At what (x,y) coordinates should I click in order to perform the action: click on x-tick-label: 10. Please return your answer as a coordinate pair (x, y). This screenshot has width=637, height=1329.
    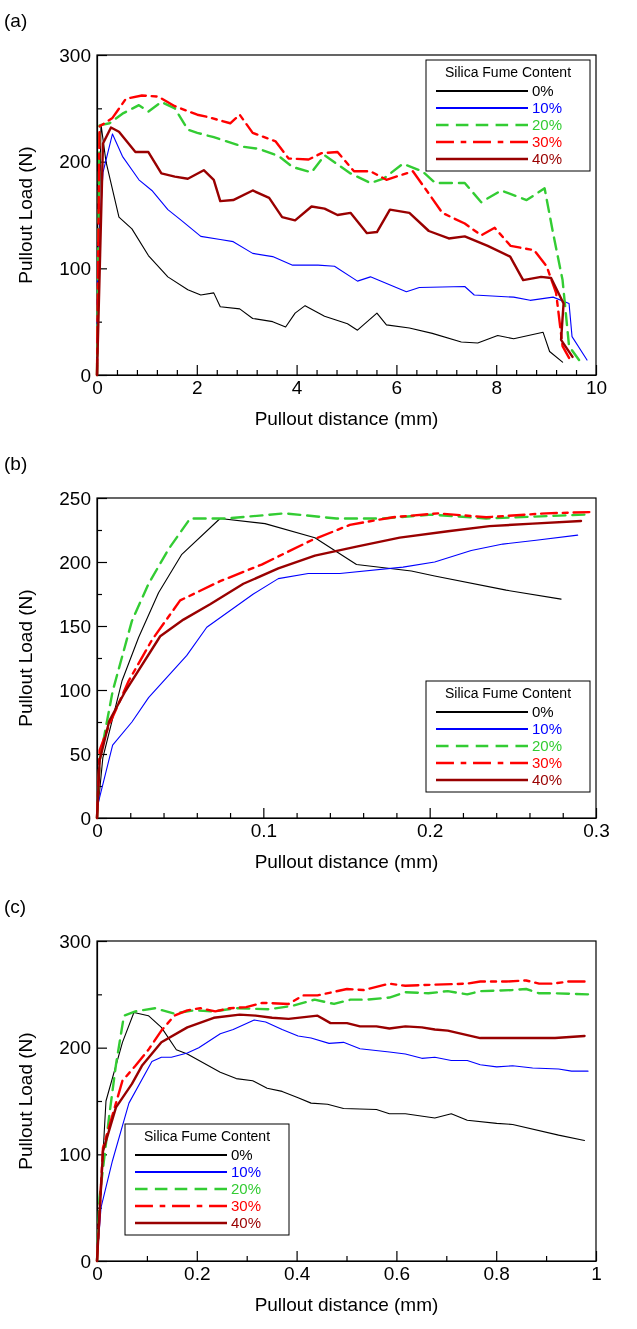
    Looking at the image, I should click on (596, 388).